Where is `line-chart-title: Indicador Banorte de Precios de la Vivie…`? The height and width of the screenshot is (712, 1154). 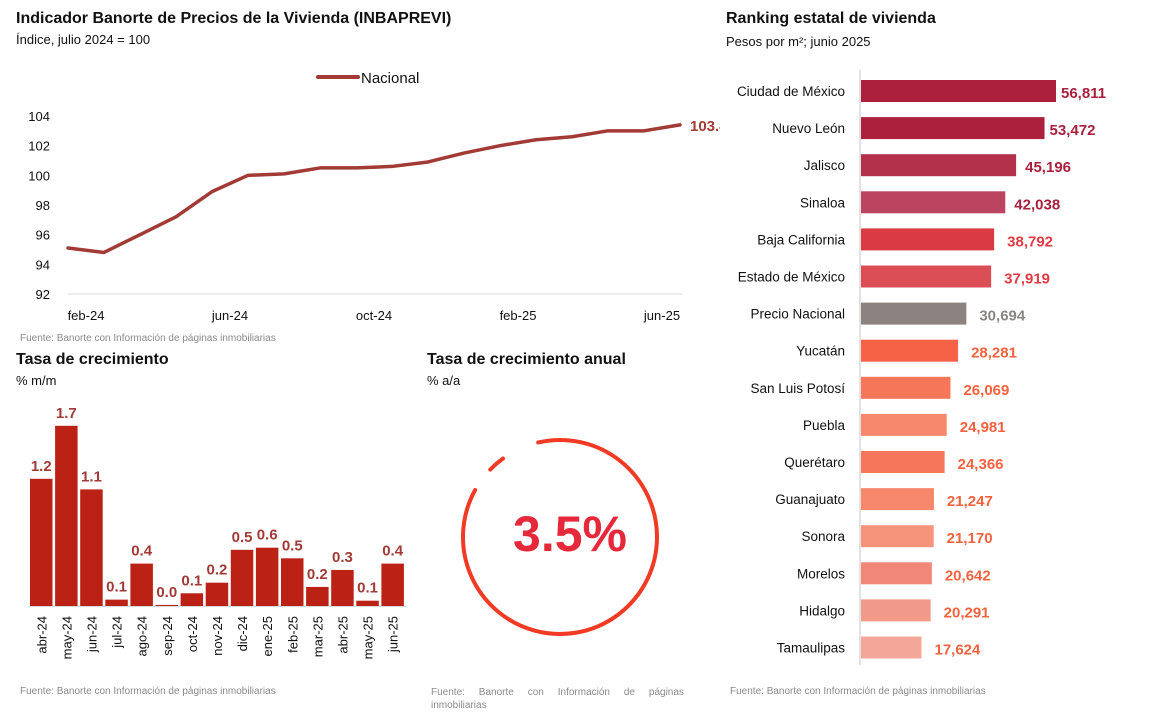
line-chart-title: Indicador Banorte de Precios de la Vivie… is located at coordinates (234, 18).